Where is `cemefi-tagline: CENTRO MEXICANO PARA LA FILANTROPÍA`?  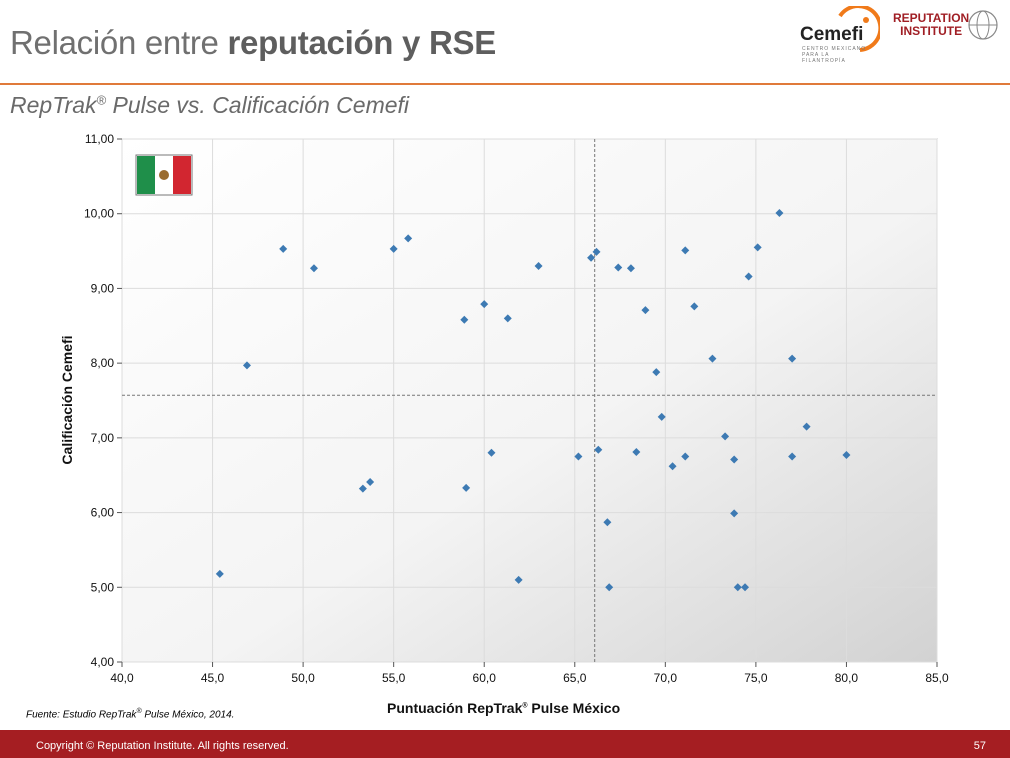
cemefi-tagline: CENTRO MEXICANO PARA LA FILANTROPÍA is located at coordinates (834, 55).